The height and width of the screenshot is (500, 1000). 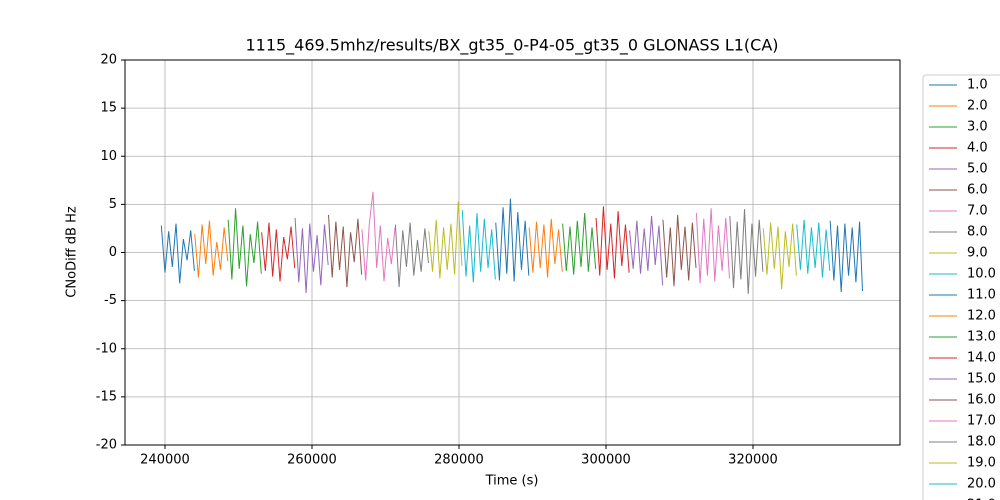 I want to click on legend-label: 16.0, so click(x=981, y=400).